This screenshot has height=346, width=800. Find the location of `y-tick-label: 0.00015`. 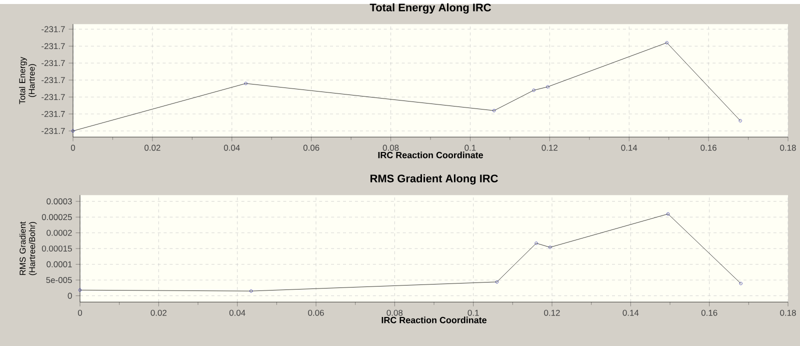

y-tick-label: 0.00015 is located at coordinates (57, 249).